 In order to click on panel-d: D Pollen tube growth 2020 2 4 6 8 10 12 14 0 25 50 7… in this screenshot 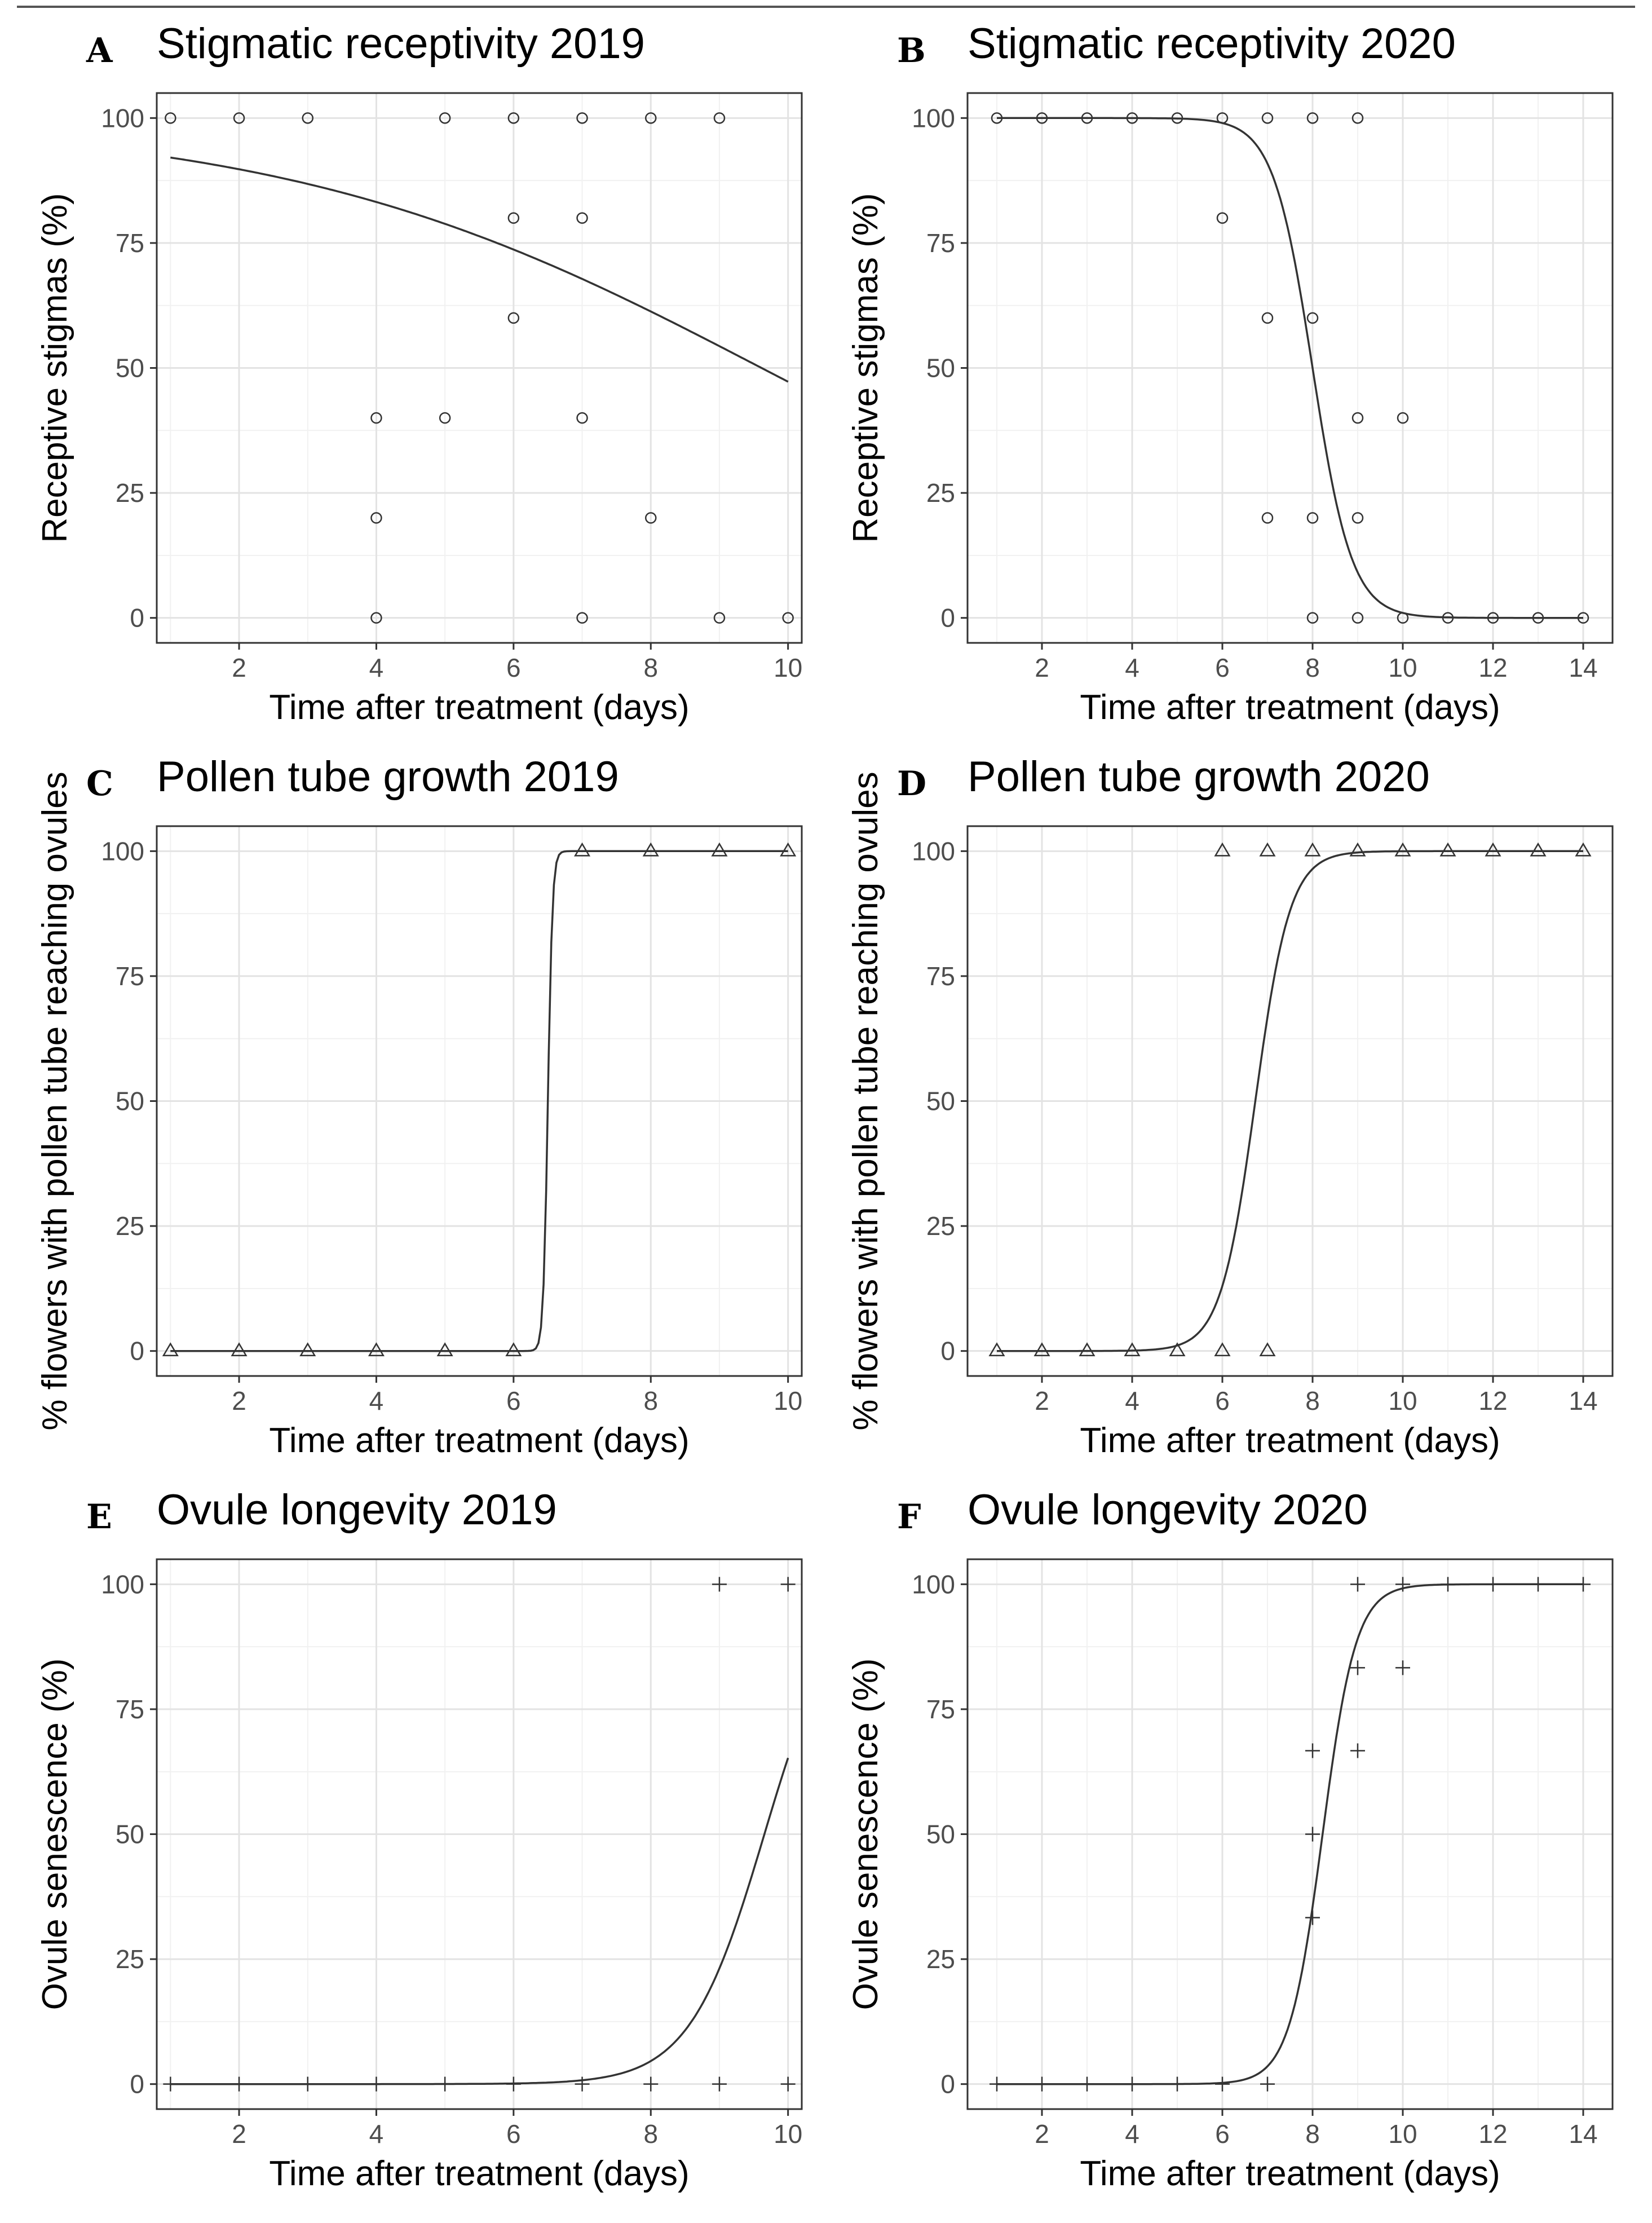, I will do `click(1230, 1106)`.